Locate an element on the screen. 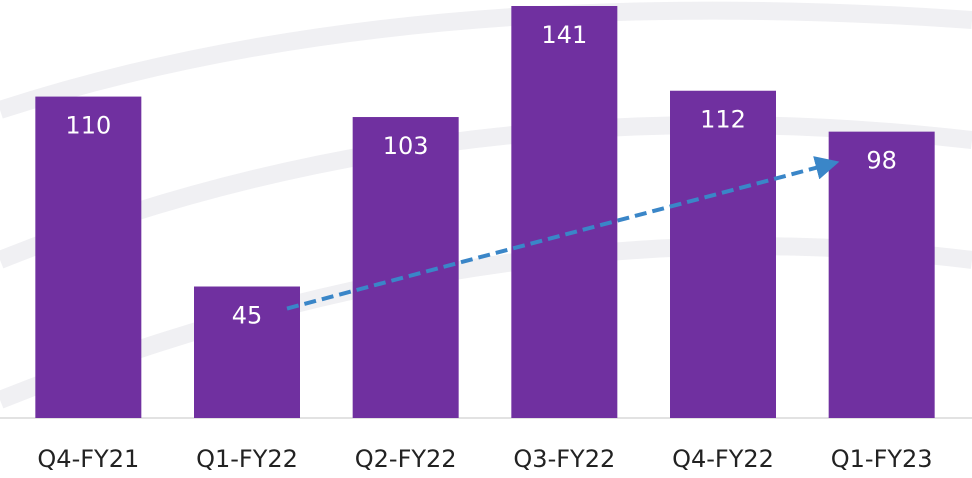 This screenshot has height=478, width=972. value-label: 98 is located at coordinates (881, 161).